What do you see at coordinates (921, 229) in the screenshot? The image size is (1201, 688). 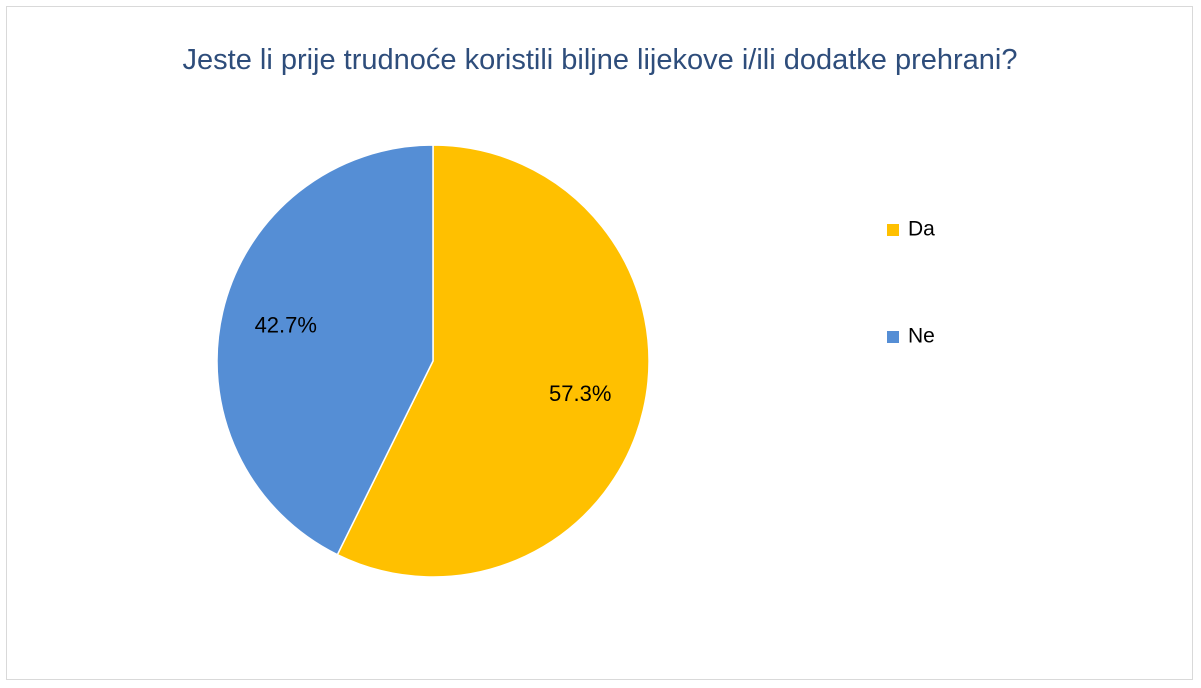 I see `legend-label: Da` at bounding box center [921, 229].